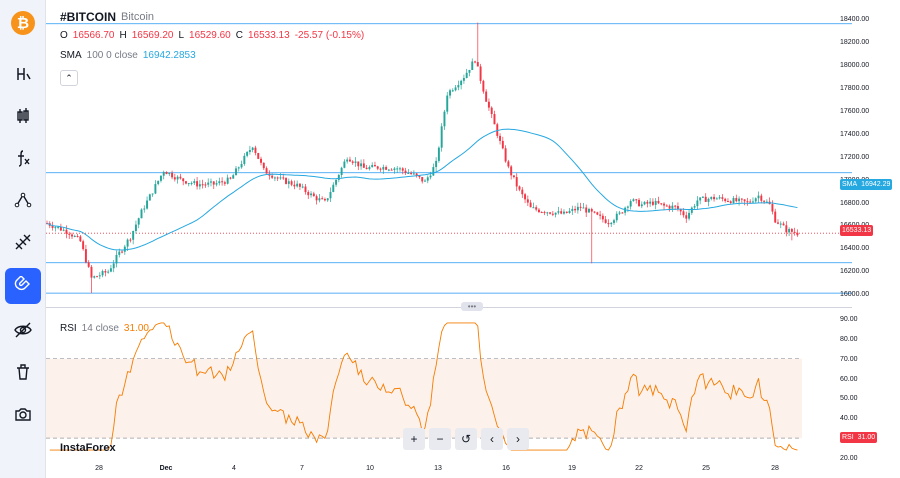 The width and height of the screenshot is (900, 478). What do you see at coordinates (849, 339) in the screenshot?
I see `rsi-axis-label: 80.00` at bounding box center [849, 339].